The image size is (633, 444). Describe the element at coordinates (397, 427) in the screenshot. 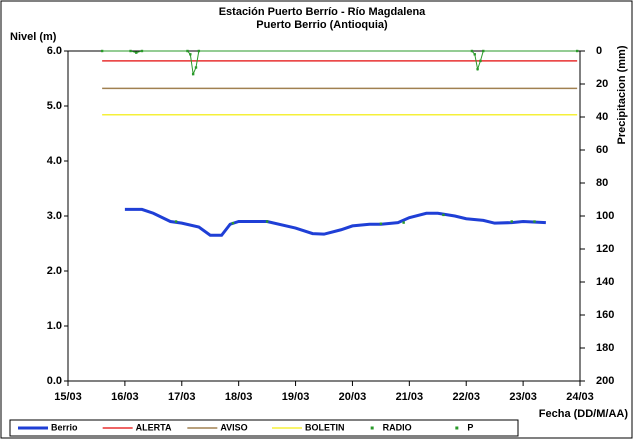

I see `legend-label: RADIO` at that location.